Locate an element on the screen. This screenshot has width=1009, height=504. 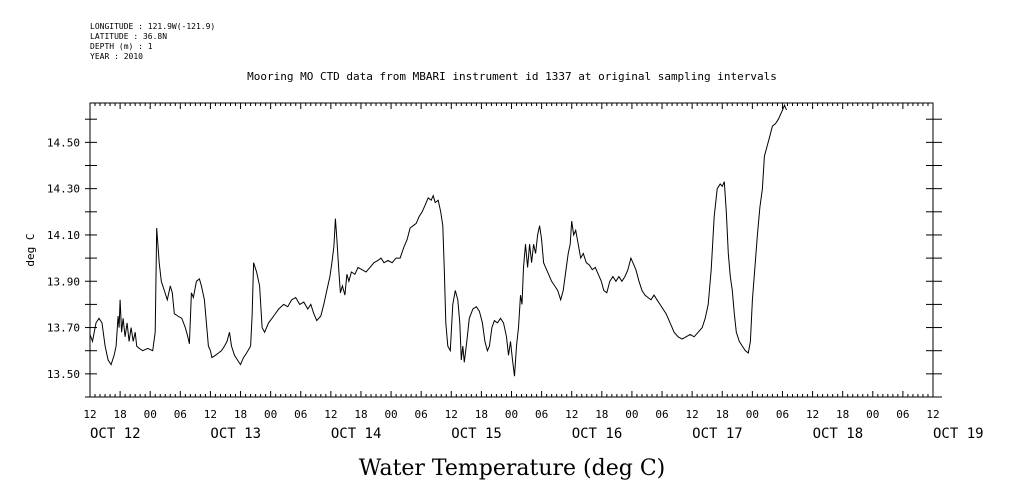
y-tick-label: 13.70 is located at coordinates (63, 328).